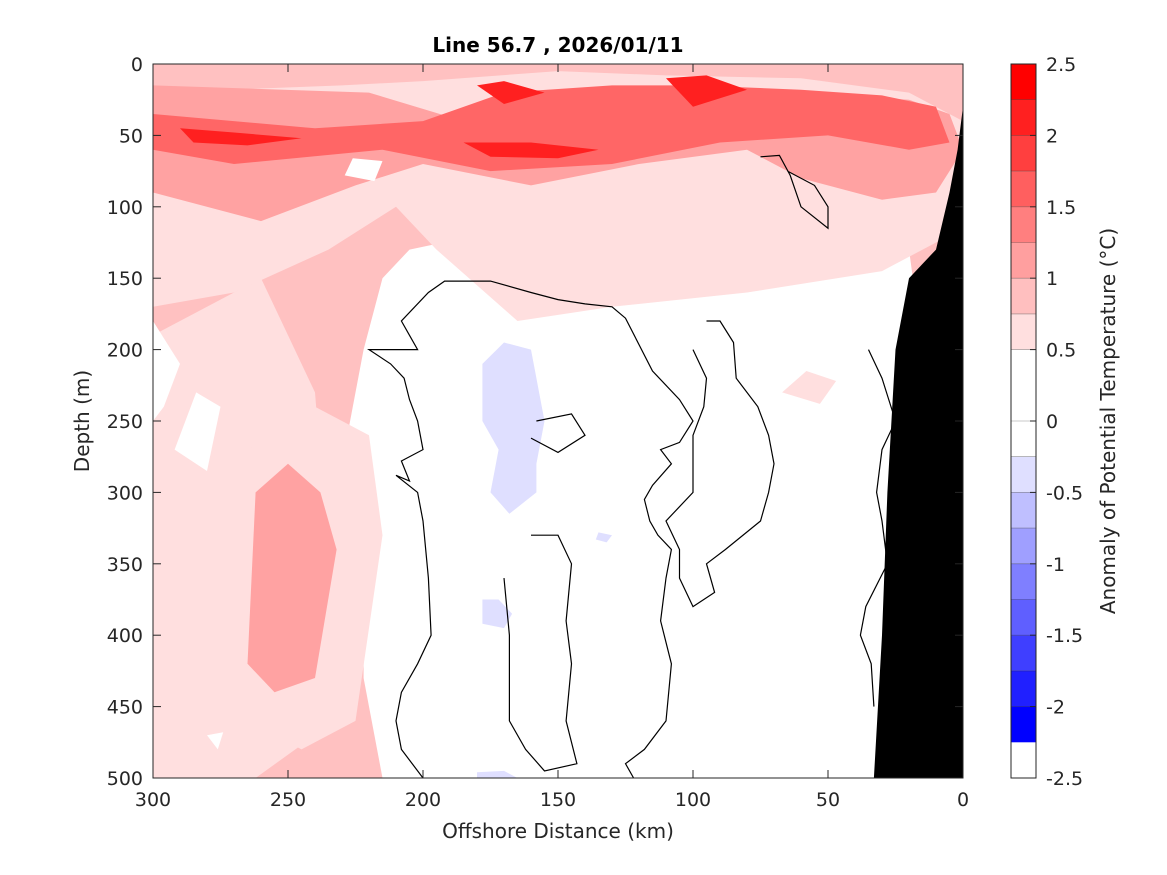  I want to click on colorbar-tick-label: -1.5, so click(1064, 636).